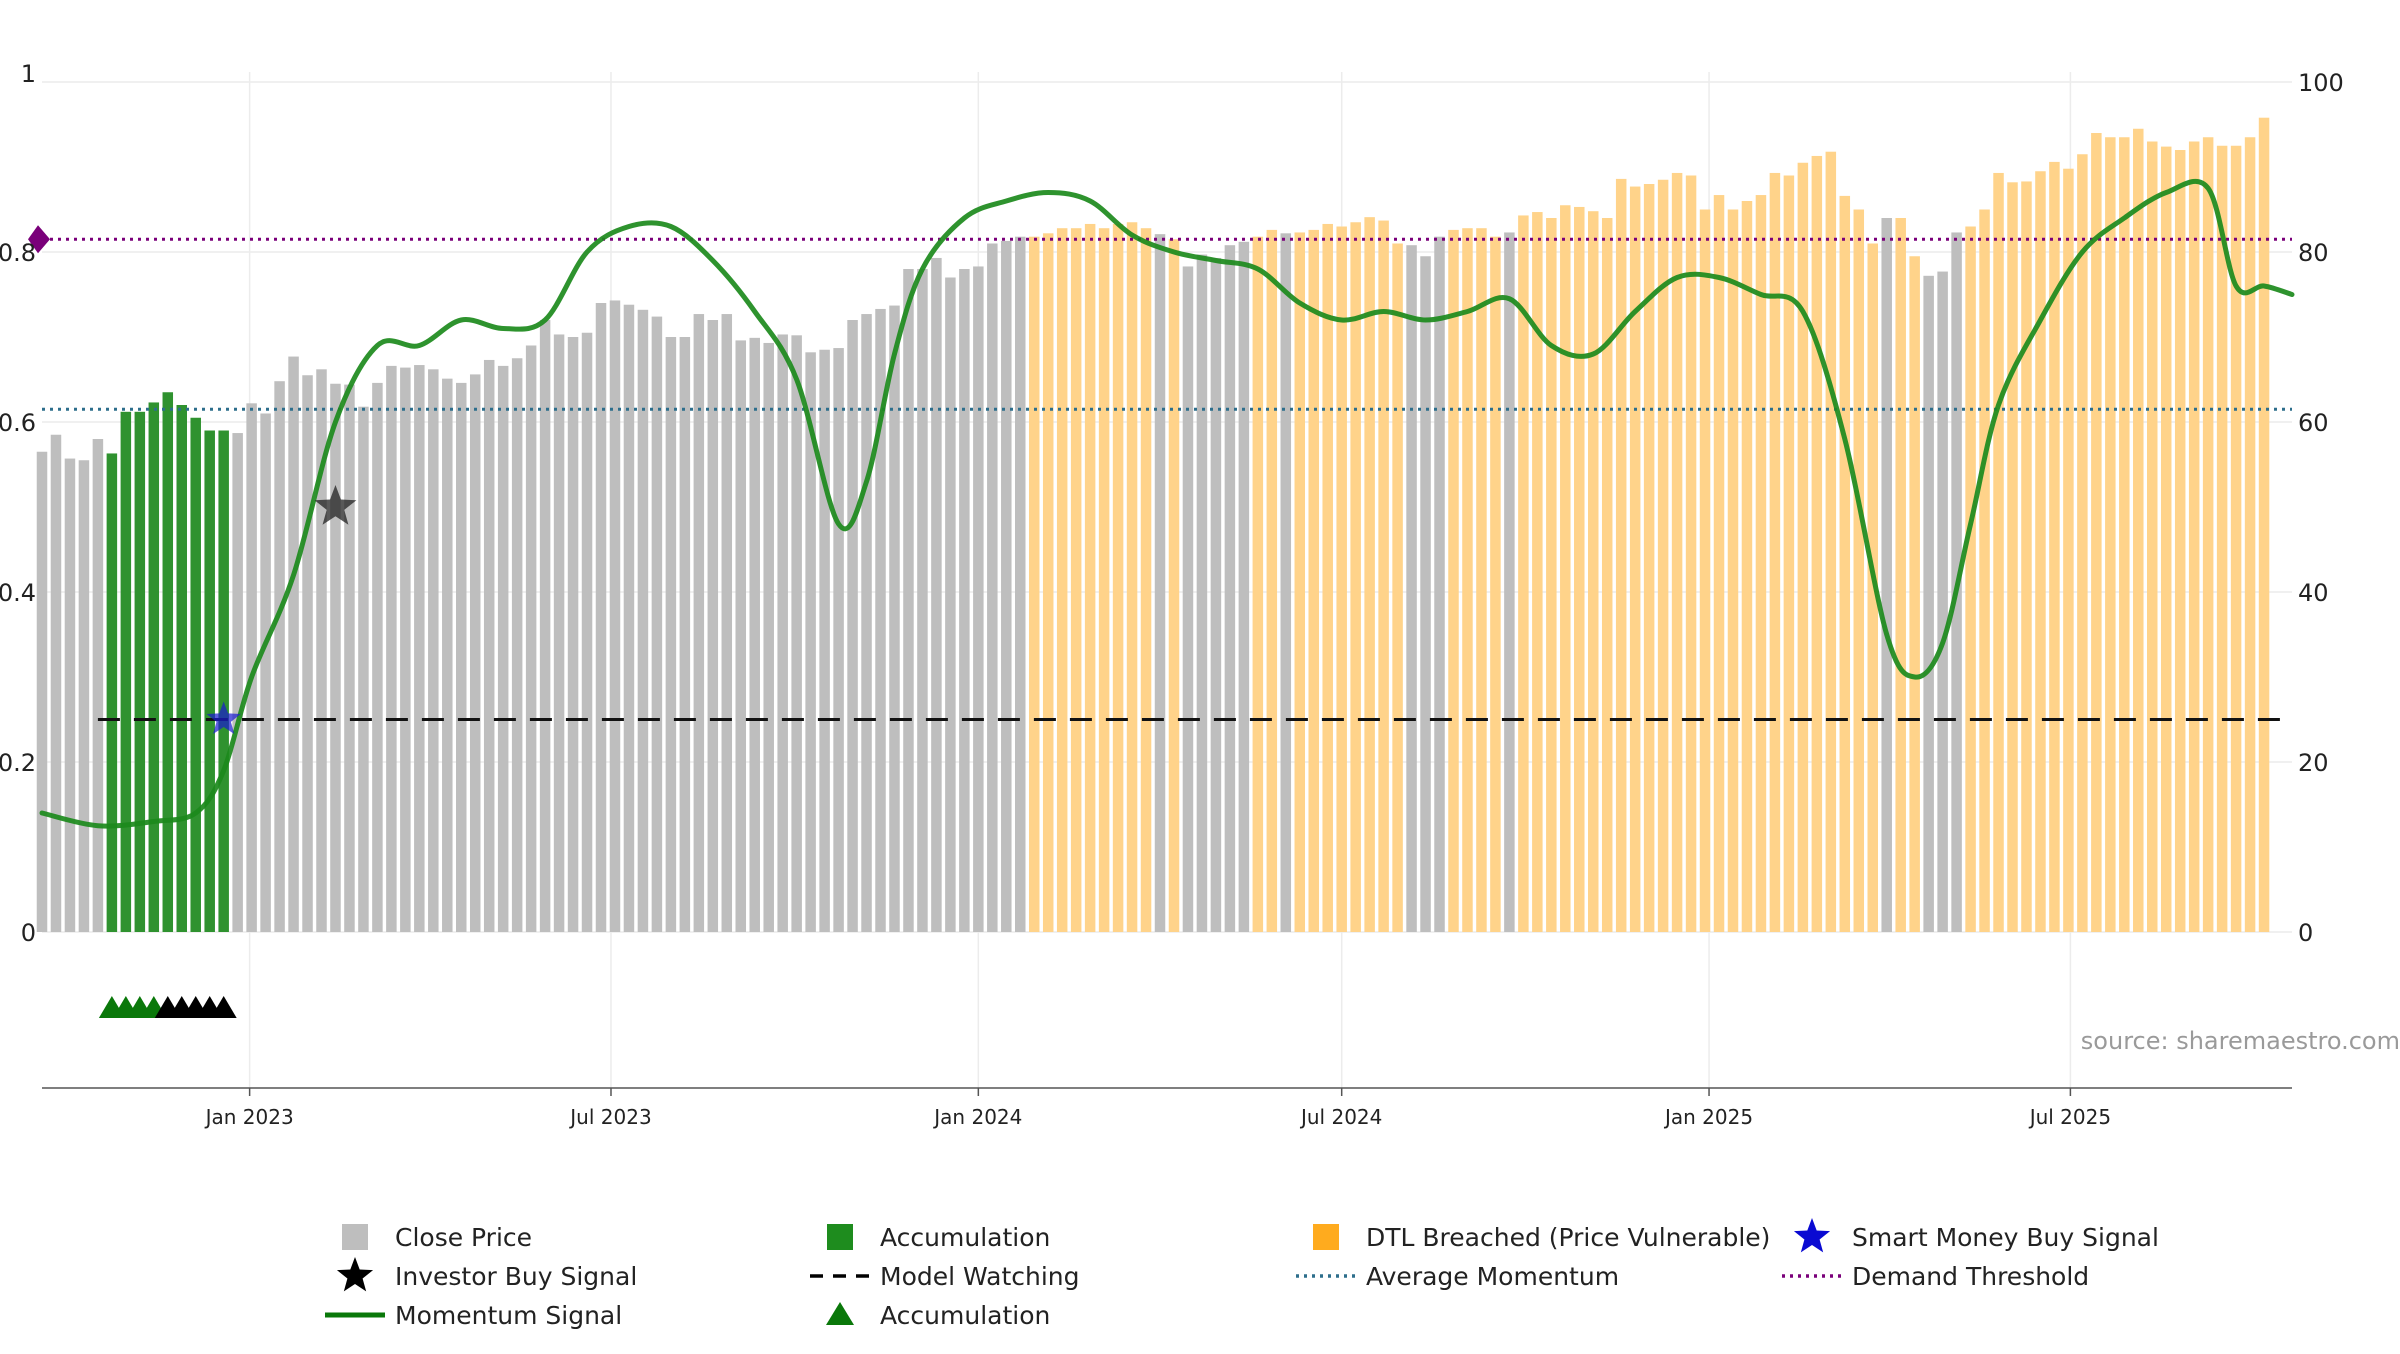 This screenshot has height=1354, width=2400. I want to click on legend-triangle-icon, so click(840, 1313).